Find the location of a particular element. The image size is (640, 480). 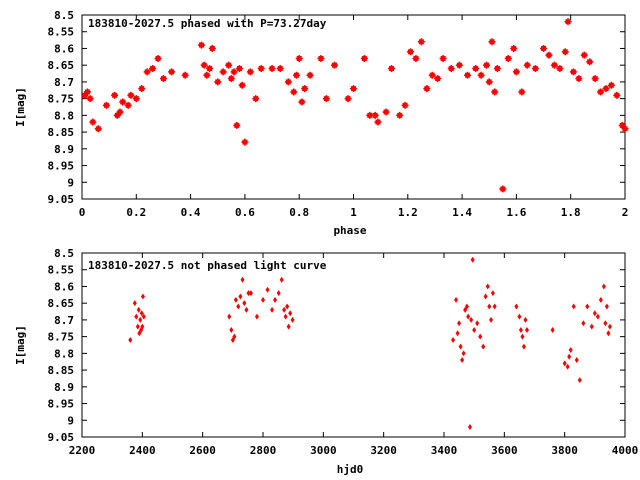

unphased-y-tick-label: 8.7 is located at coordinates (64, 320).